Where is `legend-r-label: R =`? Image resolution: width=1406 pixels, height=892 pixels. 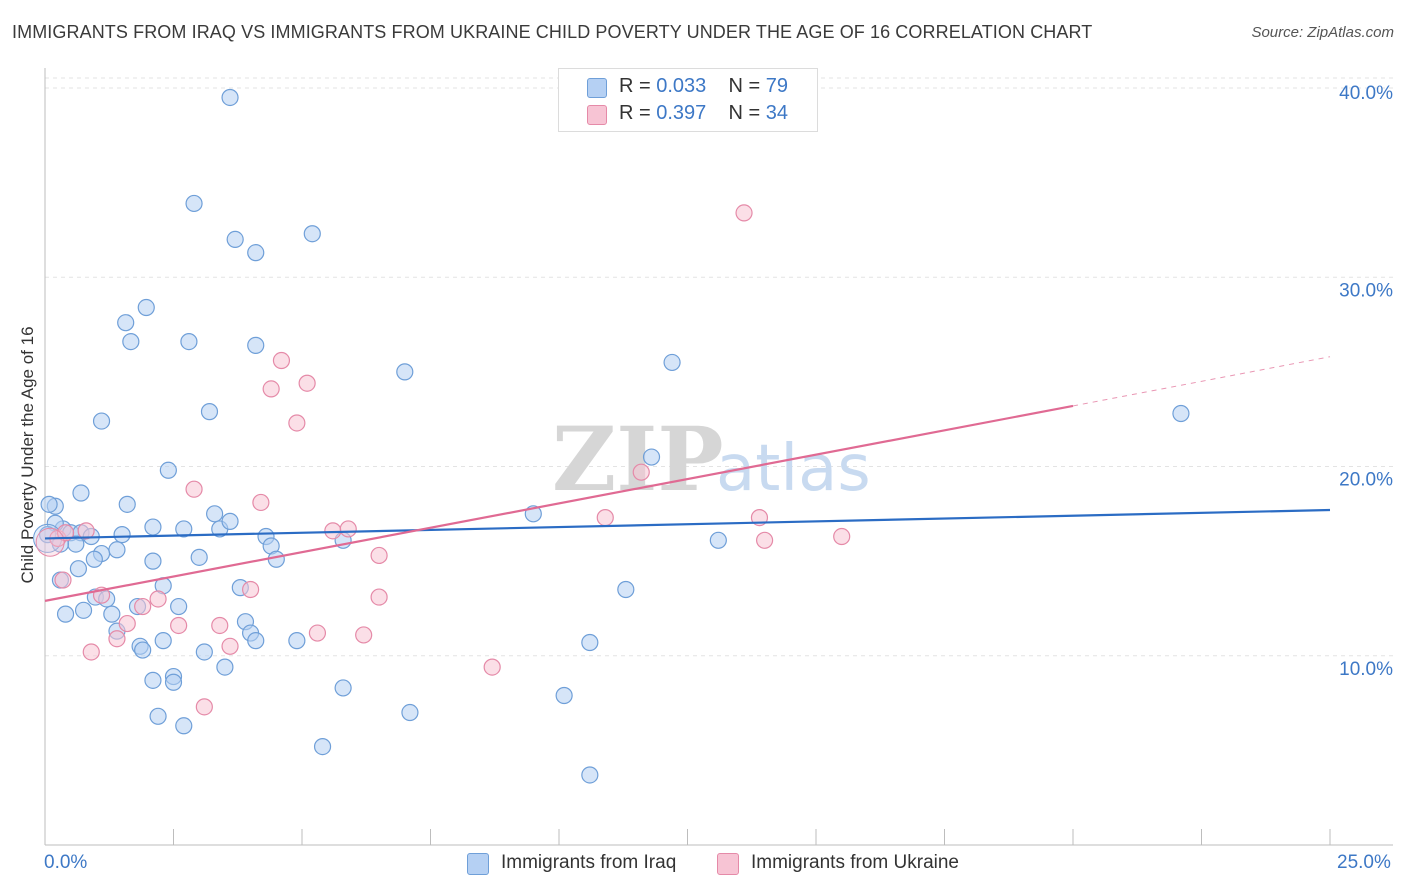 legend-r-label: R = is located at coordinates (635, 86).